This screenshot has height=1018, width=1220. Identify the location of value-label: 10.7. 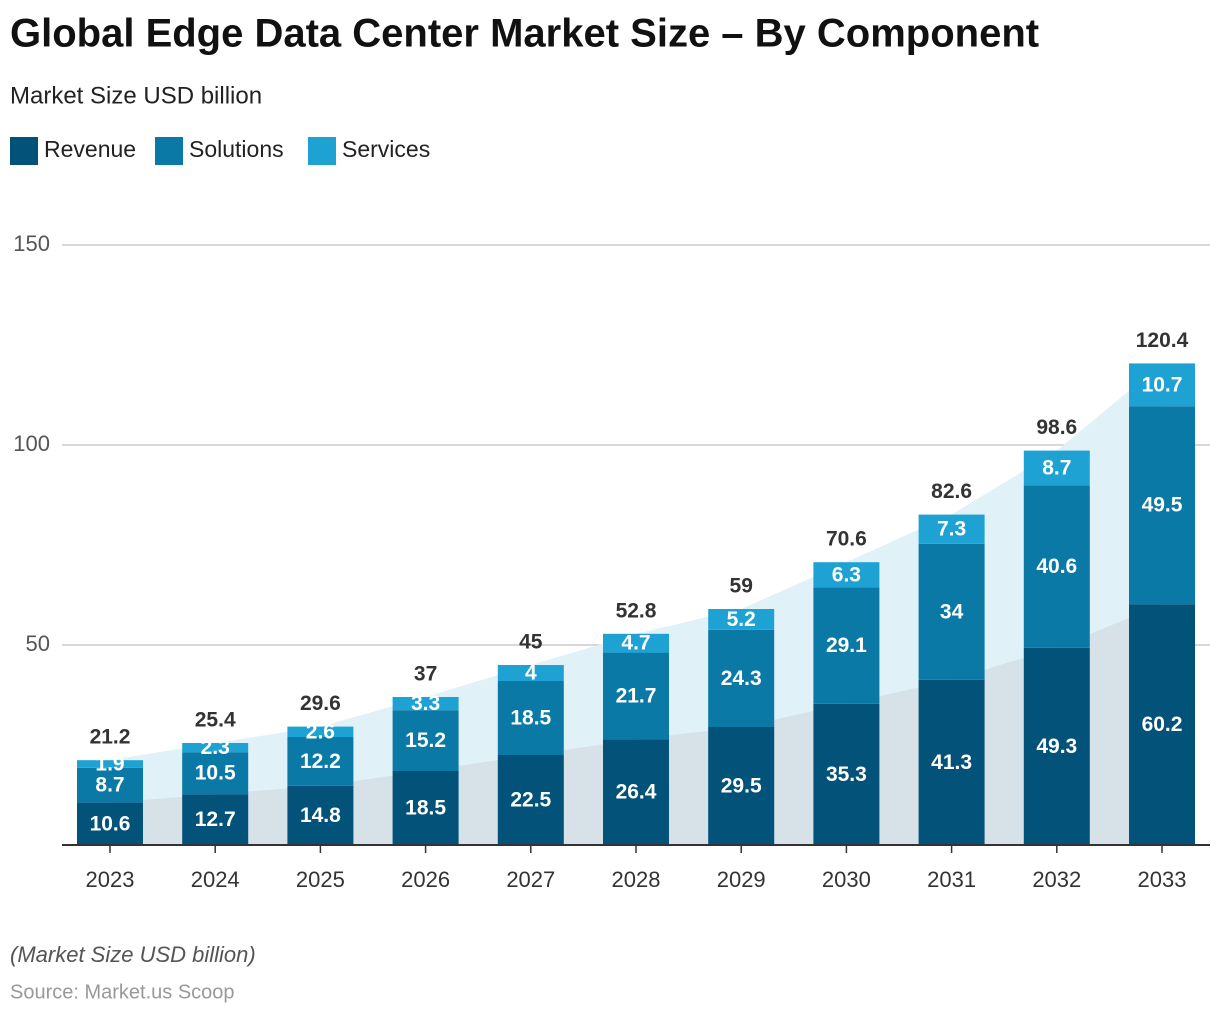
(1162, 384).